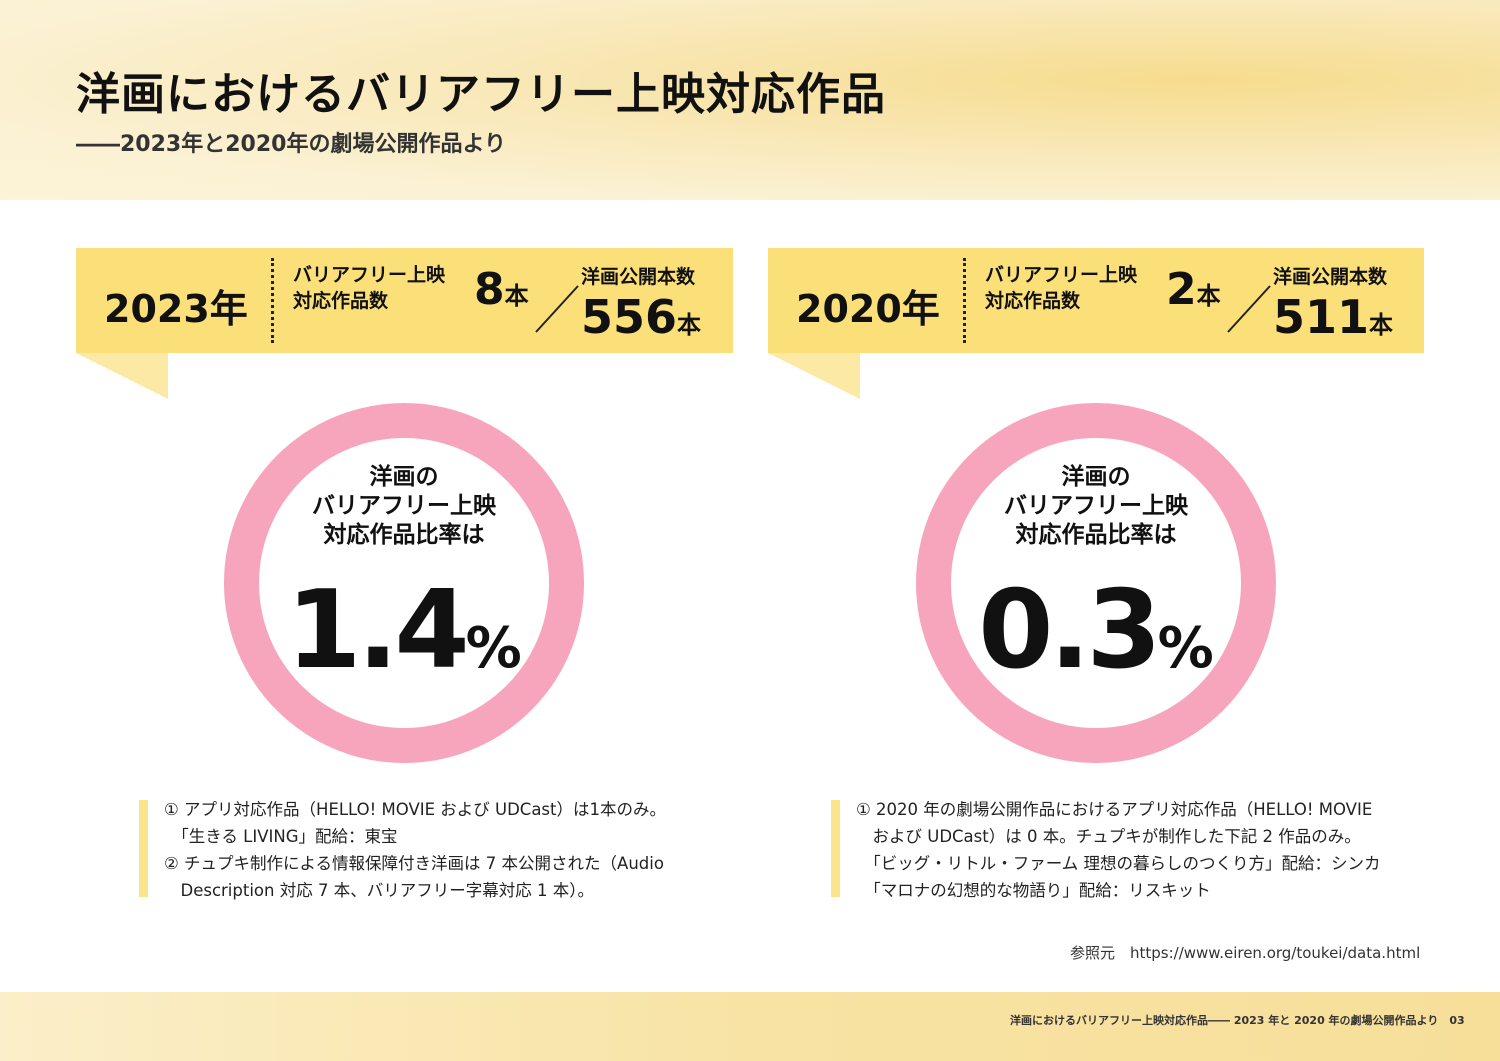 Image resolution: width=1500 pixels, height=1061 pixels. What do you see at coordinates (1181, 289) in the screenshot?
I see `barrier-free-count-value: 2` at bounding box center [1181, 289].